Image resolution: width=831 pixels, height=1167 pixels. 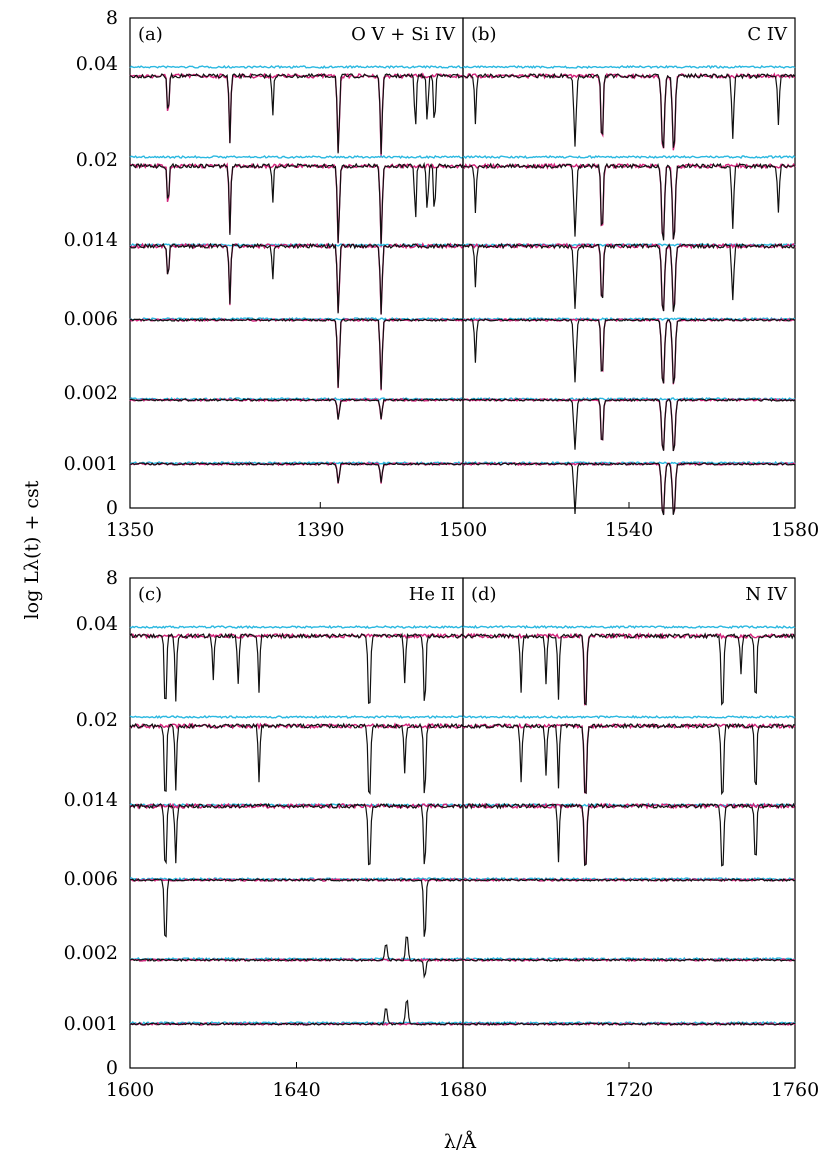 I want to click on ion-label: He II, so click(x=432, y=594).